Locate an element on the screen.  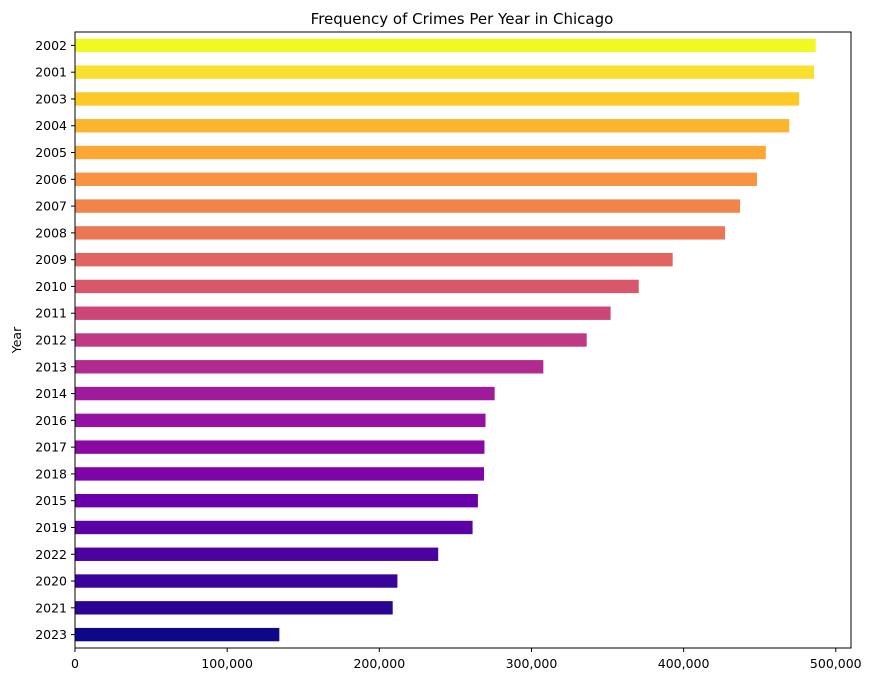
bar-2005 is located at coordinates (420, 152).